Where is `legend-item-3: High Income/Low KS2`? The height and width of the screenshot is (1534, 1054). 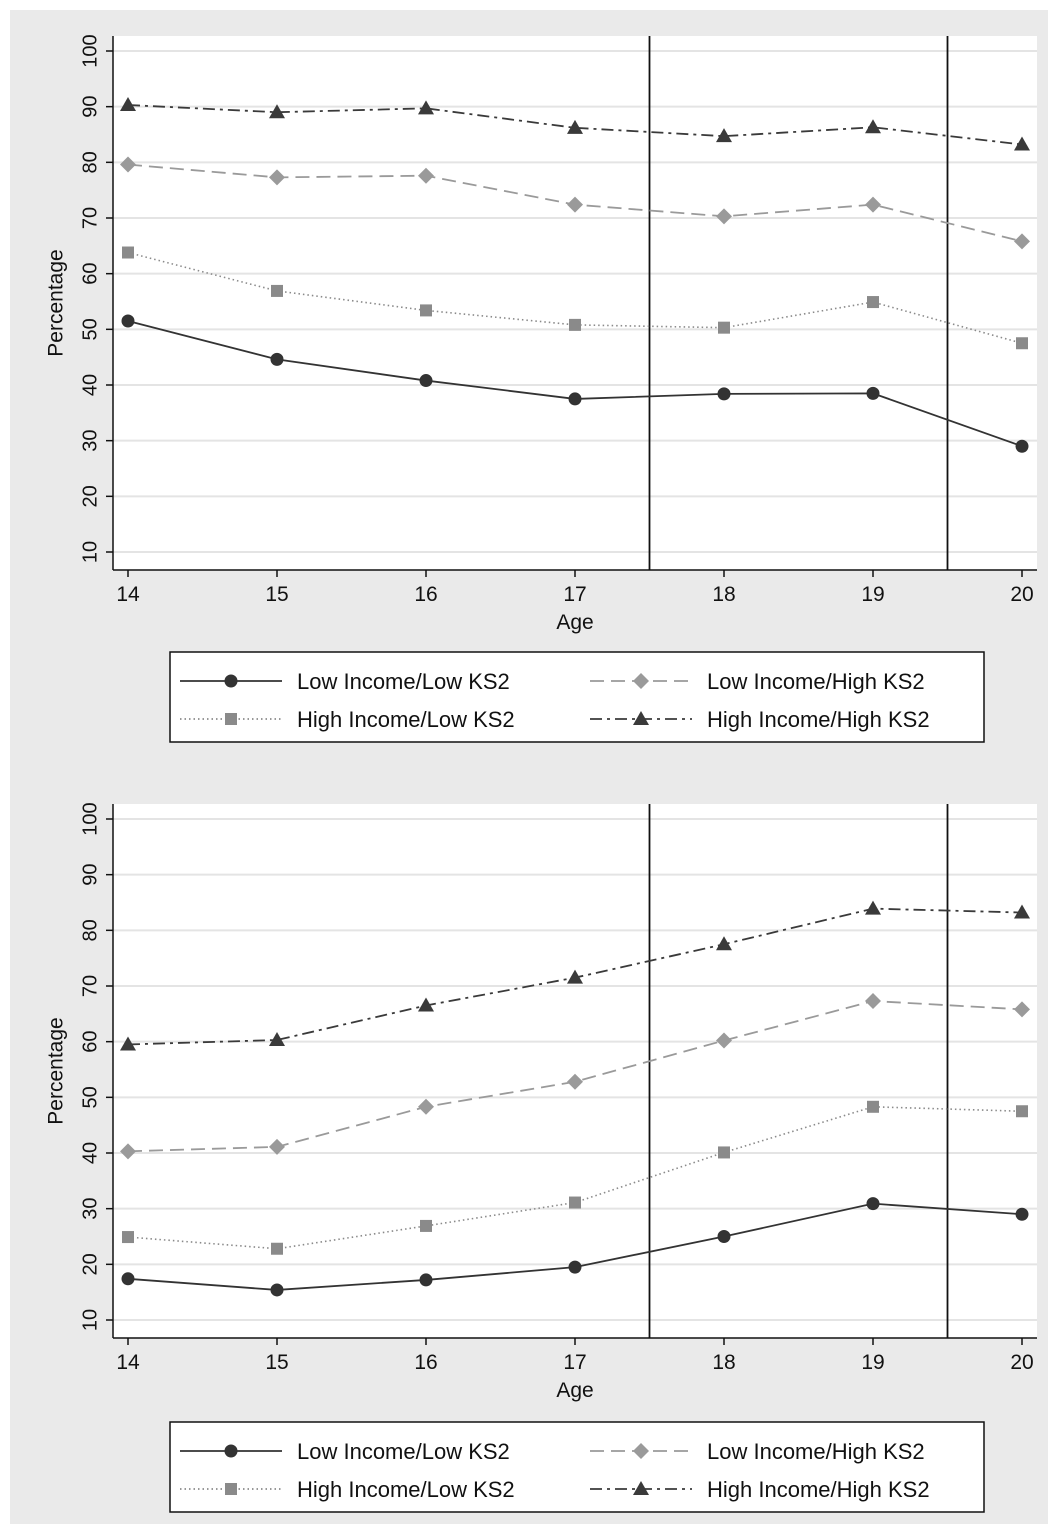
legend-item-3: High Income/Low KS2 is located at coordinates (347, 719).